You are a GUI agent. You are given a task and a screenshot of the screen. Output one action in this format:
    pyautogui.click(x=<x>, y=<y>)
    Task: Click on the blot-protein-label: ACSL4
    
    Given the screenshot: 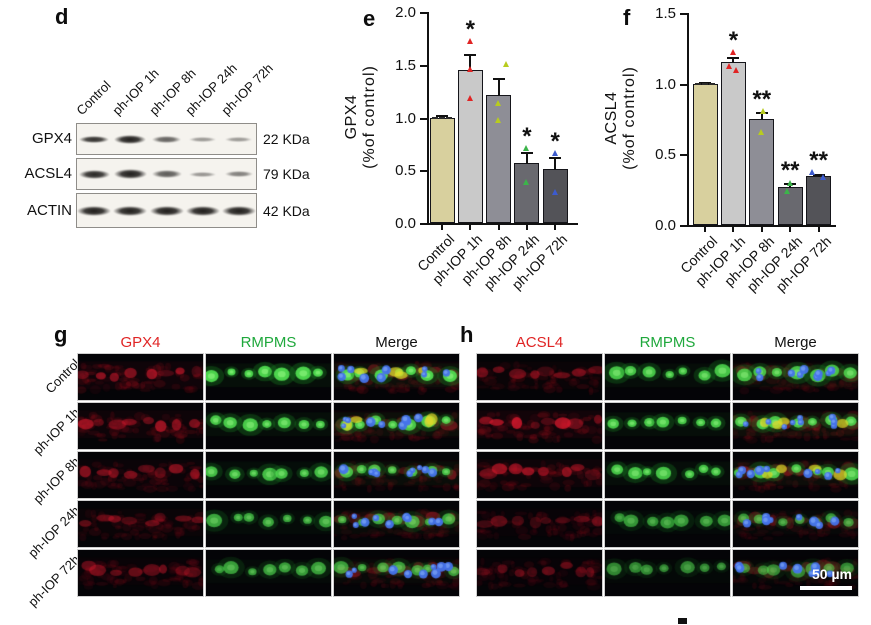 What is the action you would take?
    pyautogui.click(x=48, y=173)
    